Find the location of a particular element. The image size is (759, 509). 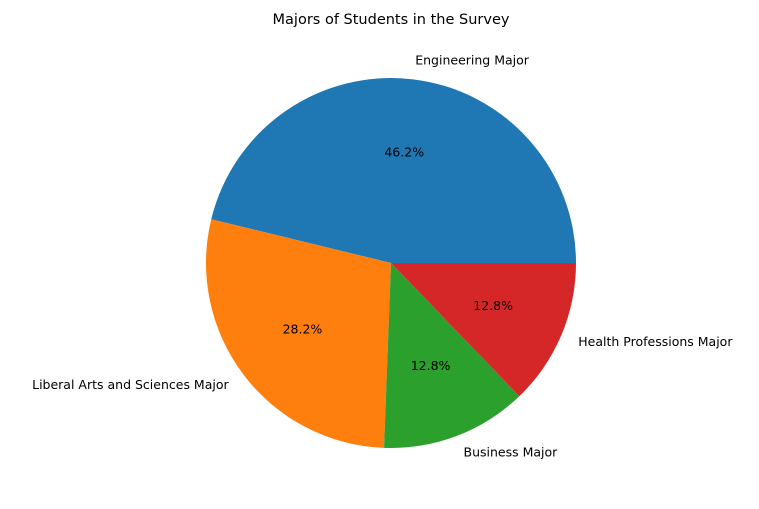

slice-percent-label: 46.2% is located at coordinates (404, 151).